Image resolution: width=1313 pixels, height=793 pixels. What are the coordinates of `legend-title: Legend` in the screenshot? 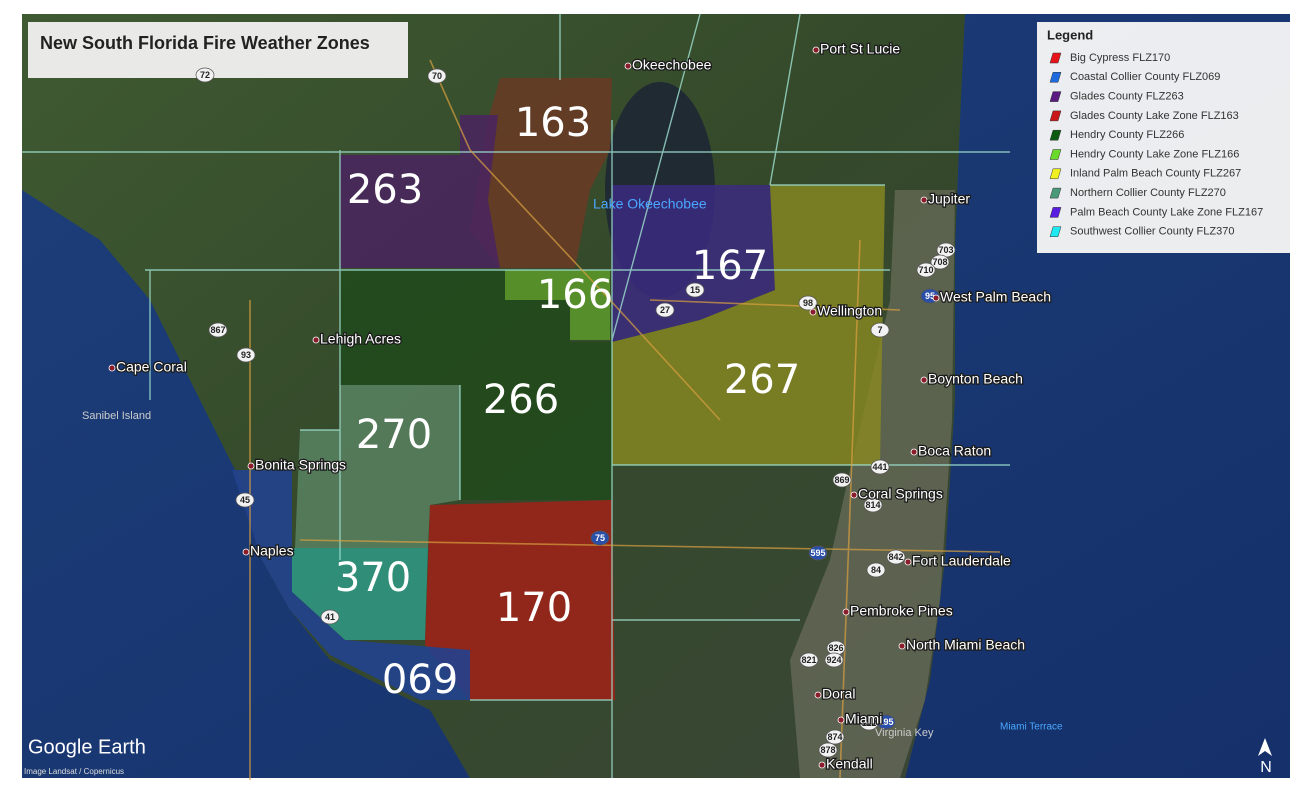 It's located at (1070, 34).